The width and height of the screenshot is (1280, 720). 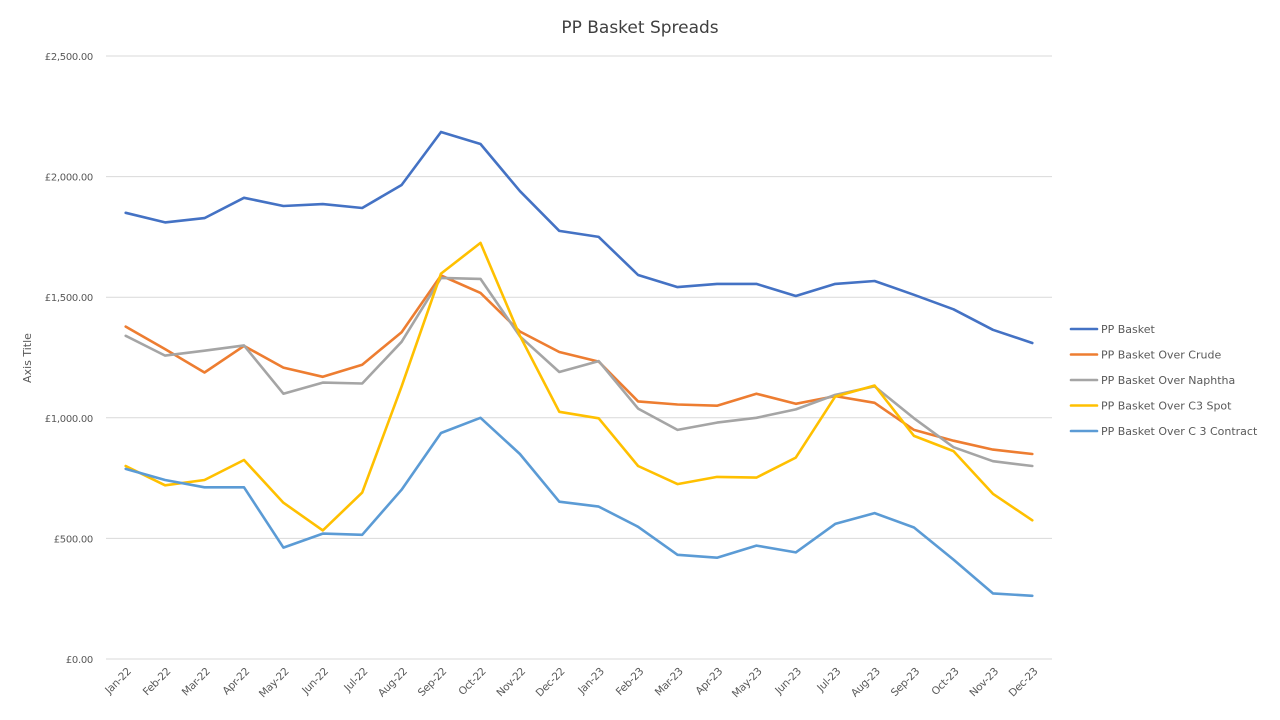 What do you see at coordinates (1024, 683) in the screenshot?
I see `x-tick-label: Dec-23` at bounding box center [1024, 683].